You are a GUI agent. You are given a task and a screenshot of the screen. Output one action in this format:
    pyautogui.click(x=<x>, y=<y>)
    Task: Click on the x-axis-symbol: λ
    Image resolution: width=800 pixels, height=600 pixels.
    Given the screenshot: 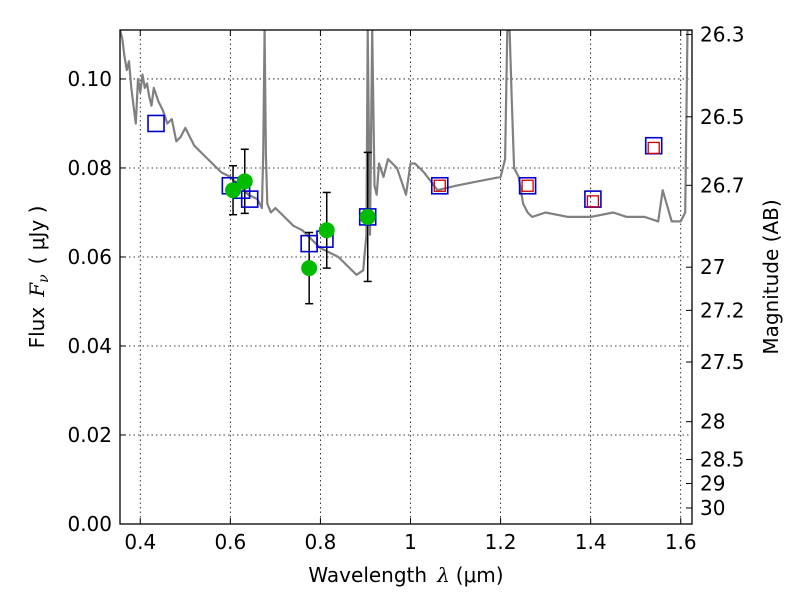 What is the action you would take?
    pyautogui.click(x=443, y=575)
    